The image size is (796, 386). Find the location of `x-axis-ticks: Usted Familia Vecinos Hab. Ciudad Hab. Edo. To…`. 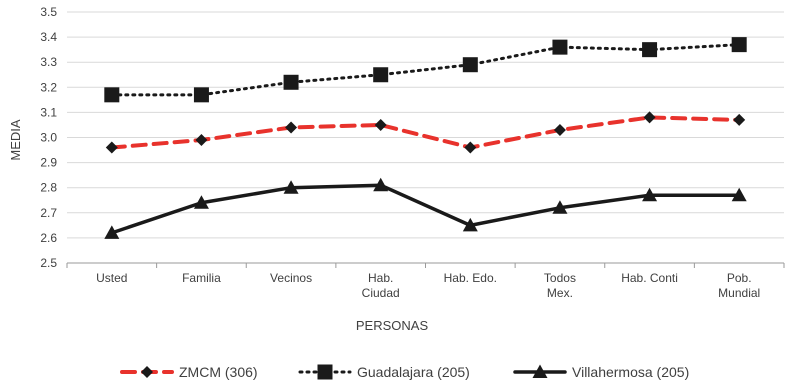

x-axis-ticks: Usted Familia Vecinos Hab. Ciudad Hab. Edo. To… is located at coordinates (428, 285).